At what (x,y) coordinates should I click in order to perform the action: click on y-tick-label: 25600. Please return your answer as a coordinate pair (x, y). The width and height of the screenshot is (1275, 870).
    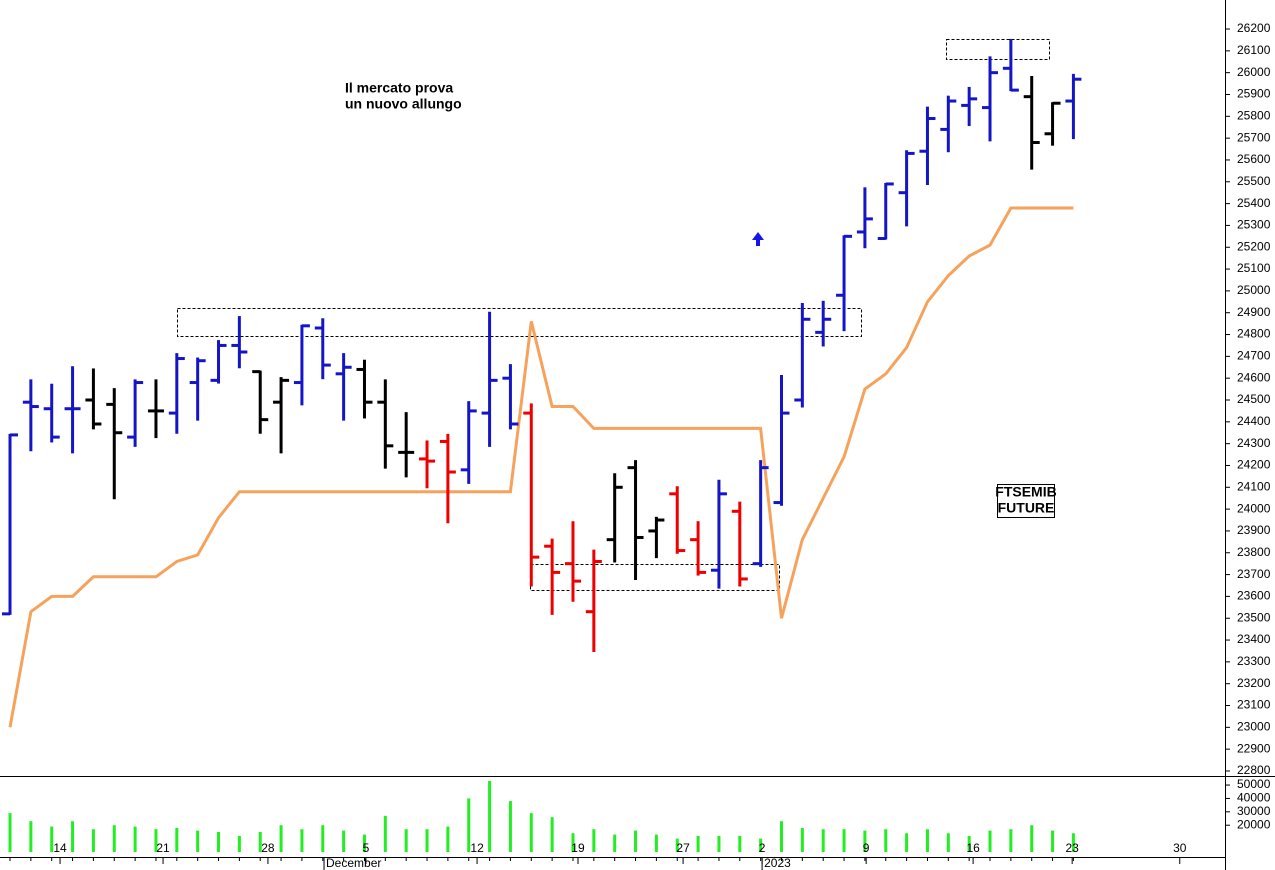
    Looking at the image, I should click on (1254, 159).